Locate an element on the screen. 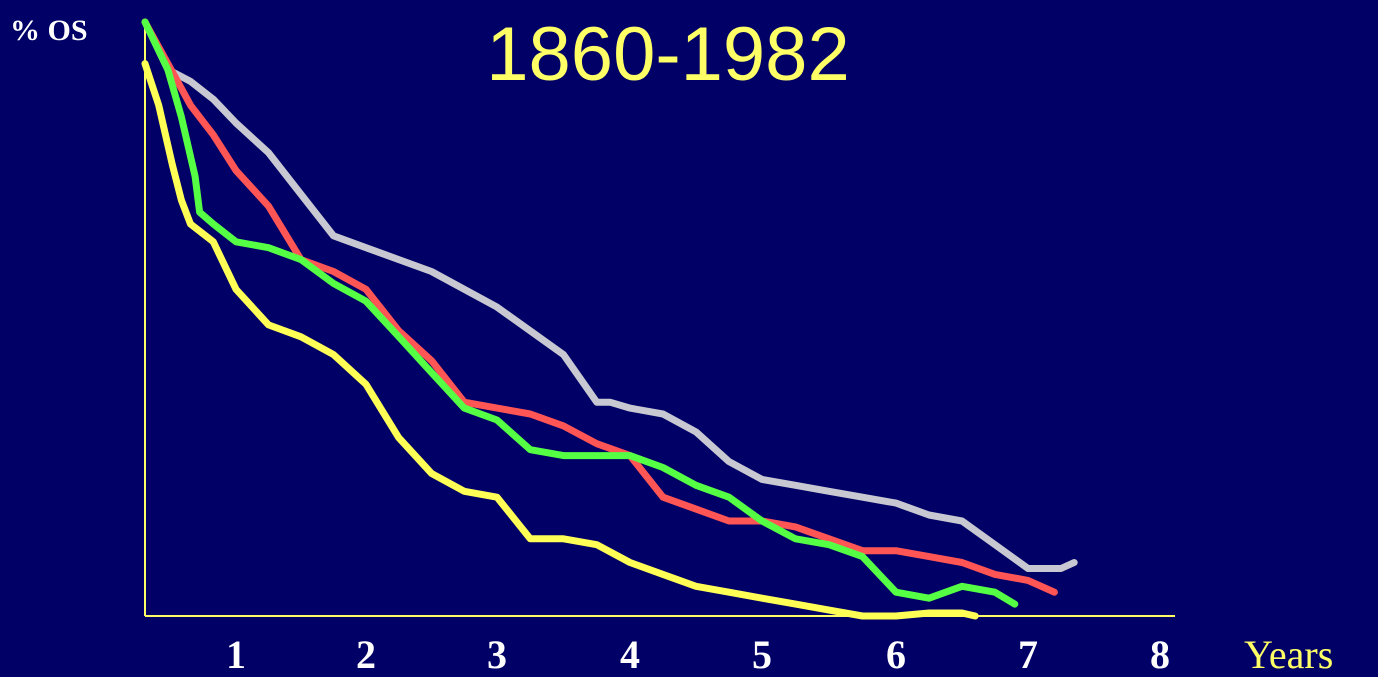  chart-title: 1860-1982 is located at coordinates (667, 54).